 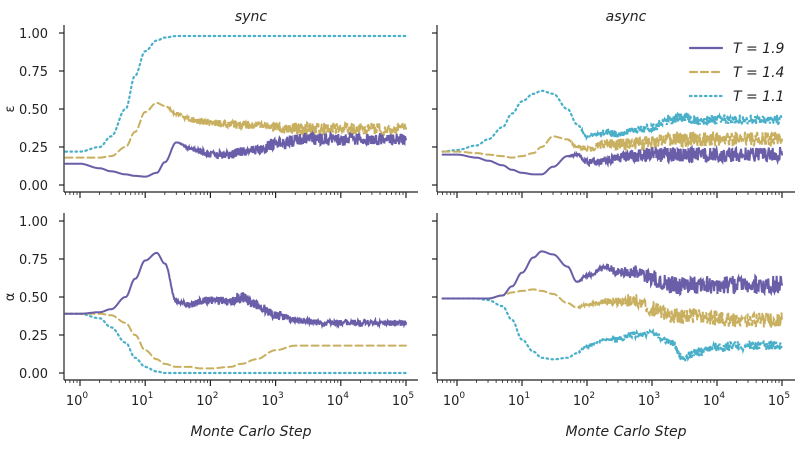 What do you see at coordinates (758, 97) in the screenshot?
I see `legend-label: T = 1.1` at bounding box center [758, 97].